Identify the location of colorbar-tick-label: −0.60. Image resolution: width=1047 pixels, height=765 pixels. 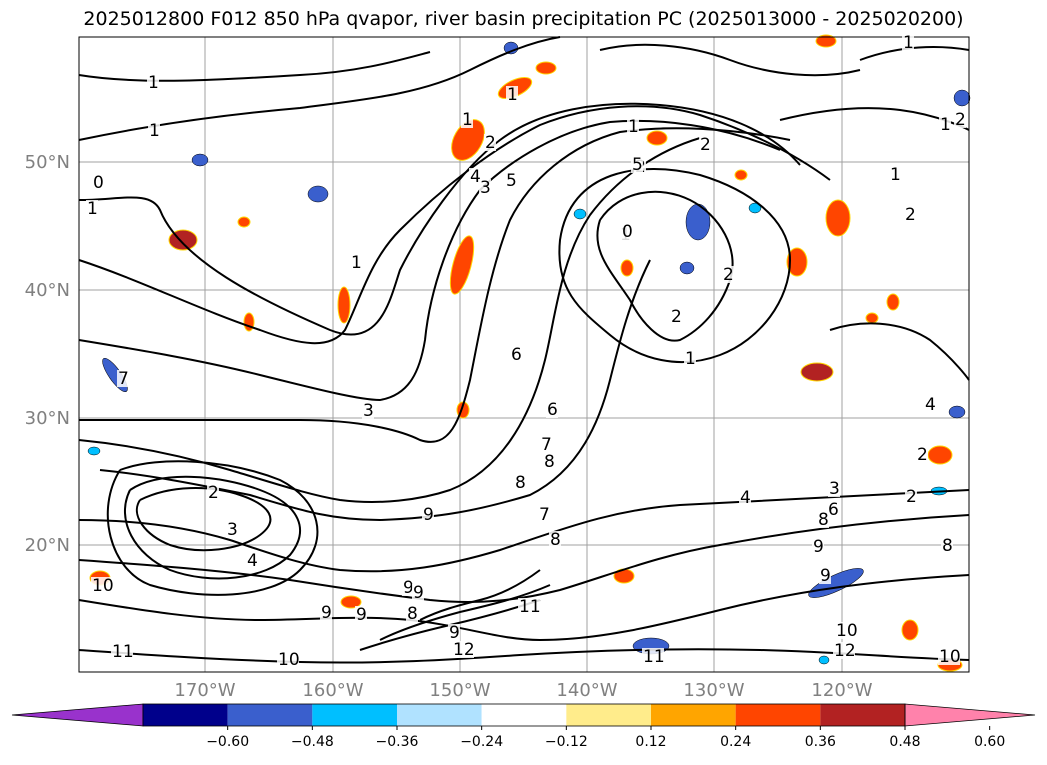
(228, 742).